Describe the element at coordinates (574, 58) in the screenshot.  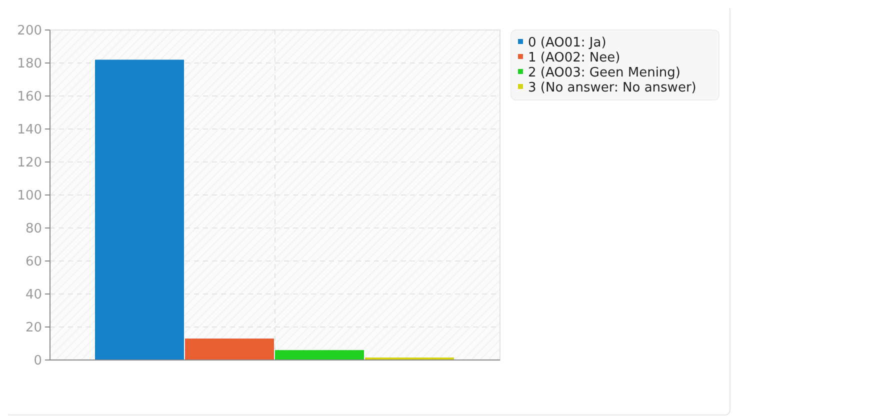
I see `legend-label: 1 (AO02: Nee)` at that location.